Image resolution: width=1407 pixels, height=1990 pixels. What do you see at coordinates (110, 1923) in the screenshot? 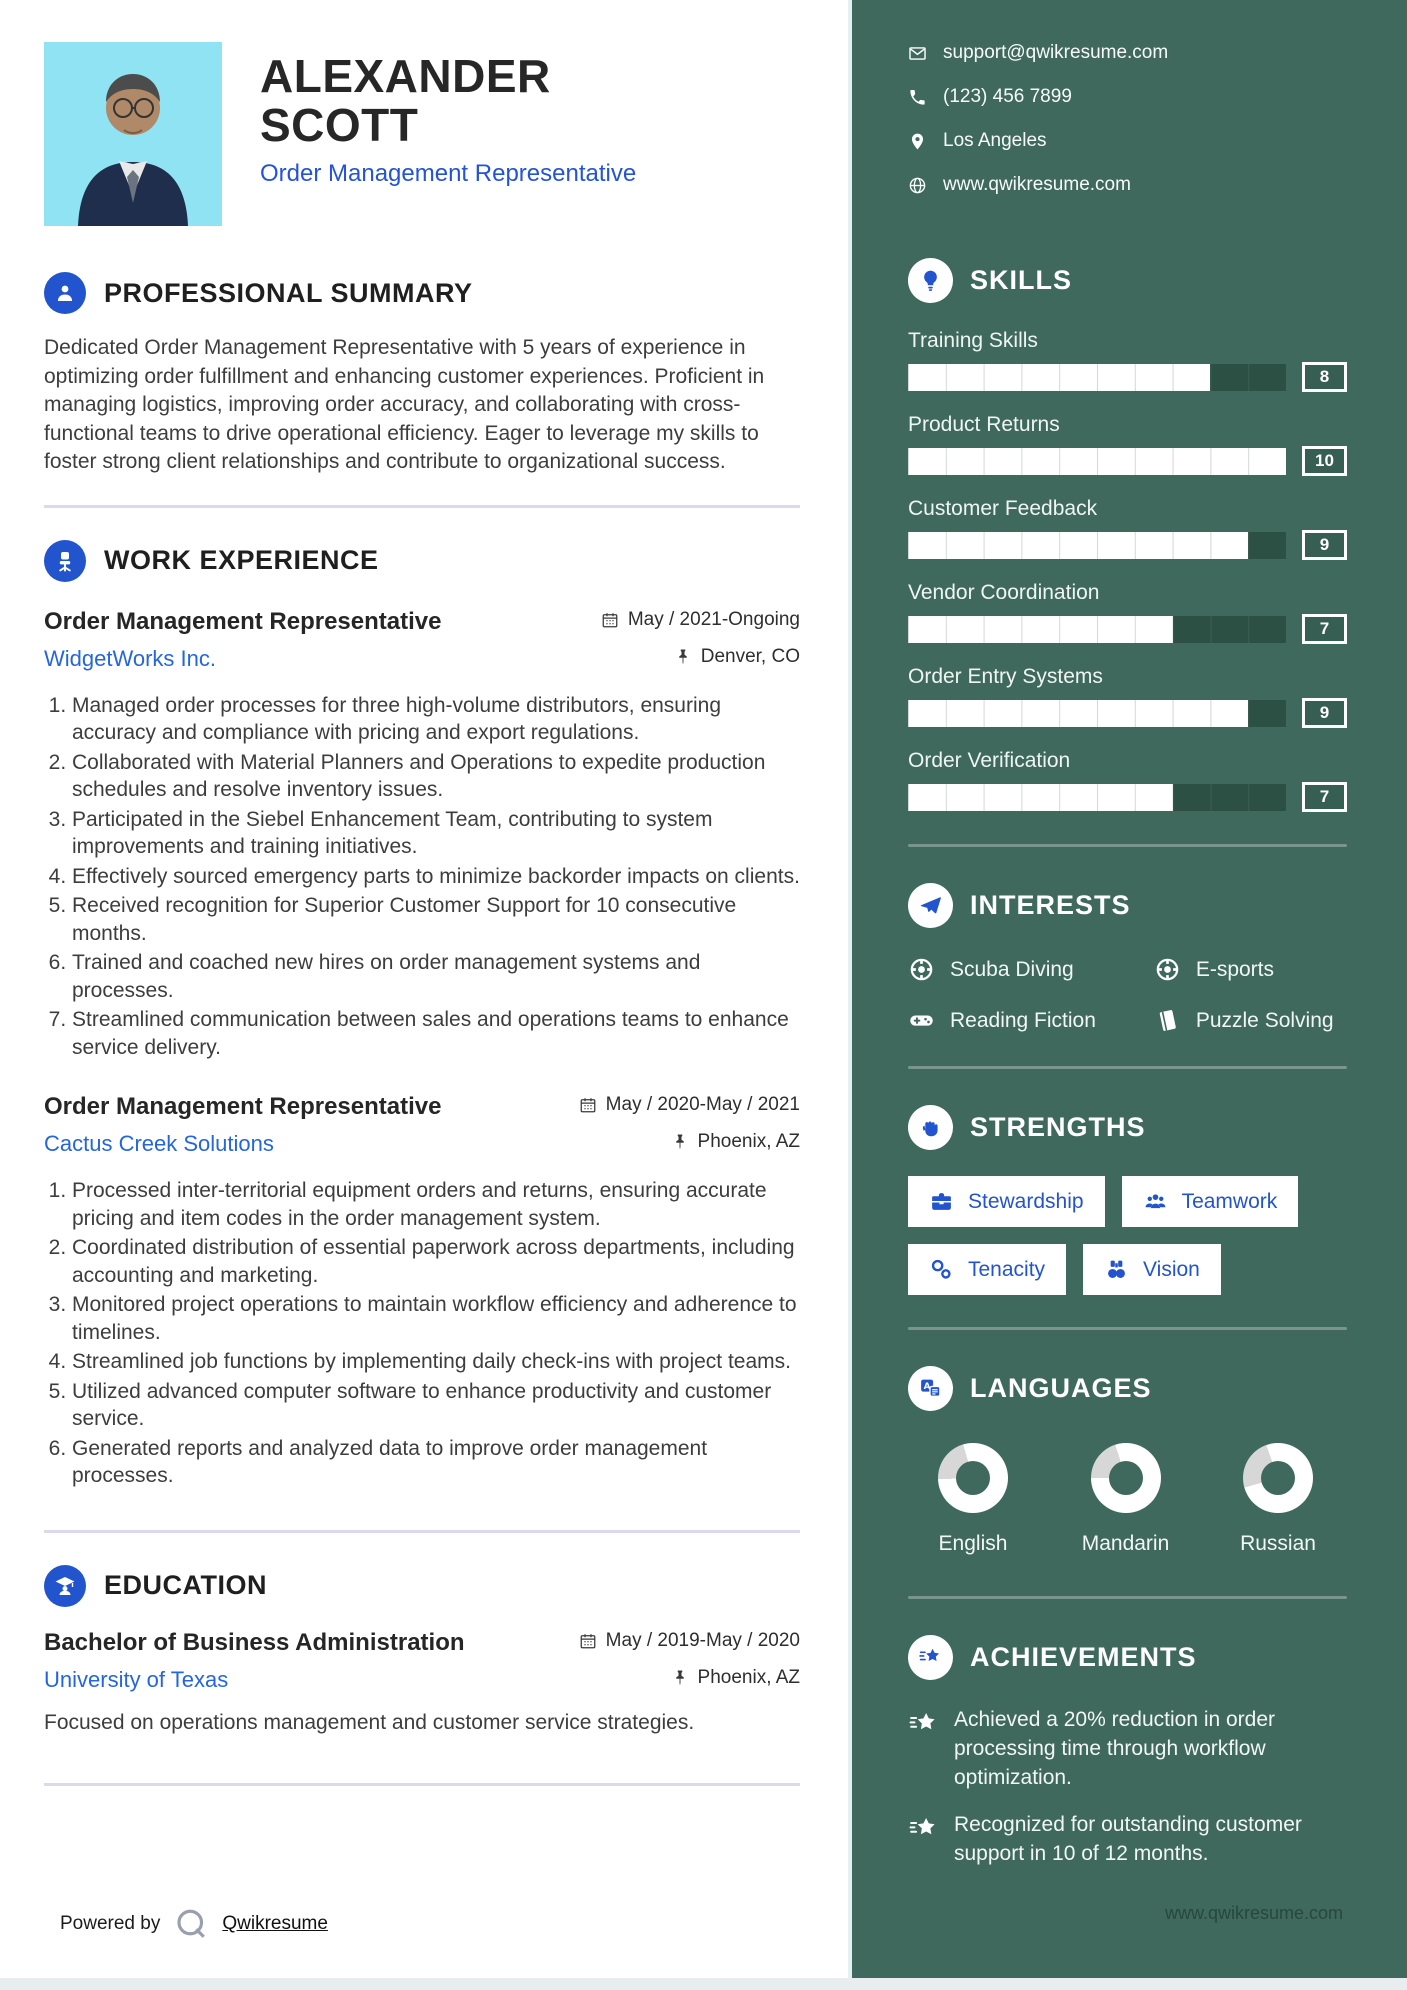
I see `powered-by-label: Powered by` at bounding box center [110, 1923].